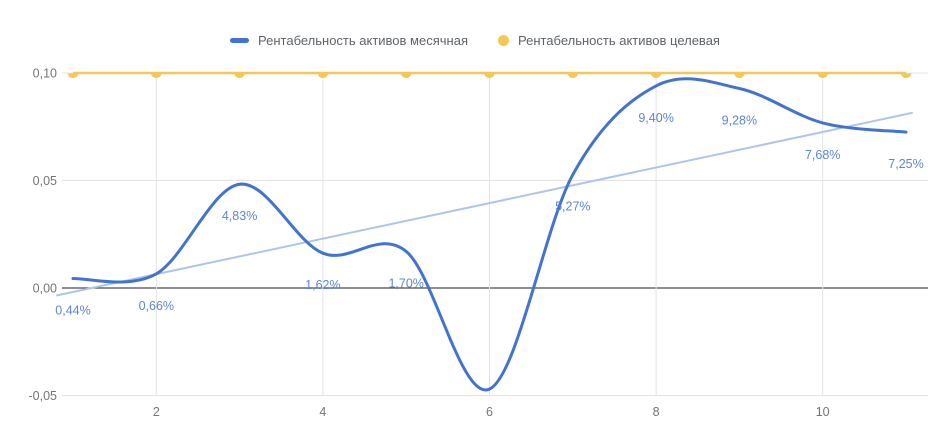 The height and width of the screenshot is (432, 950). I want to click on legend-label-monthly: Рентабельность активов месячная, so click(363, 40).